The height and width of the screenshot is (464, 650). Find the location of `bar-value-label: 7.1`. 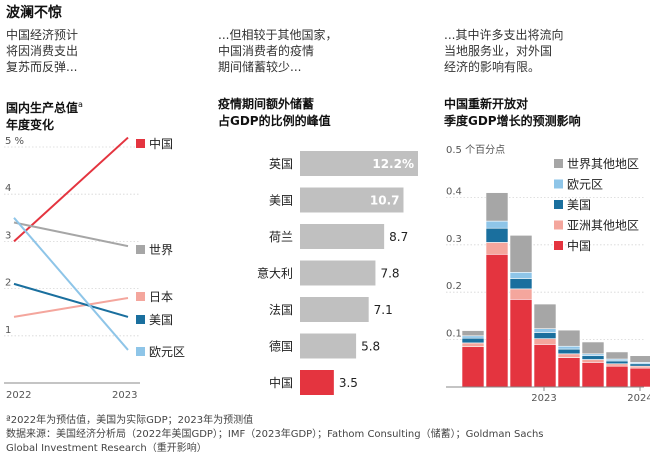

bar-value-label: 7.1 is located at coordinates (383, 310).